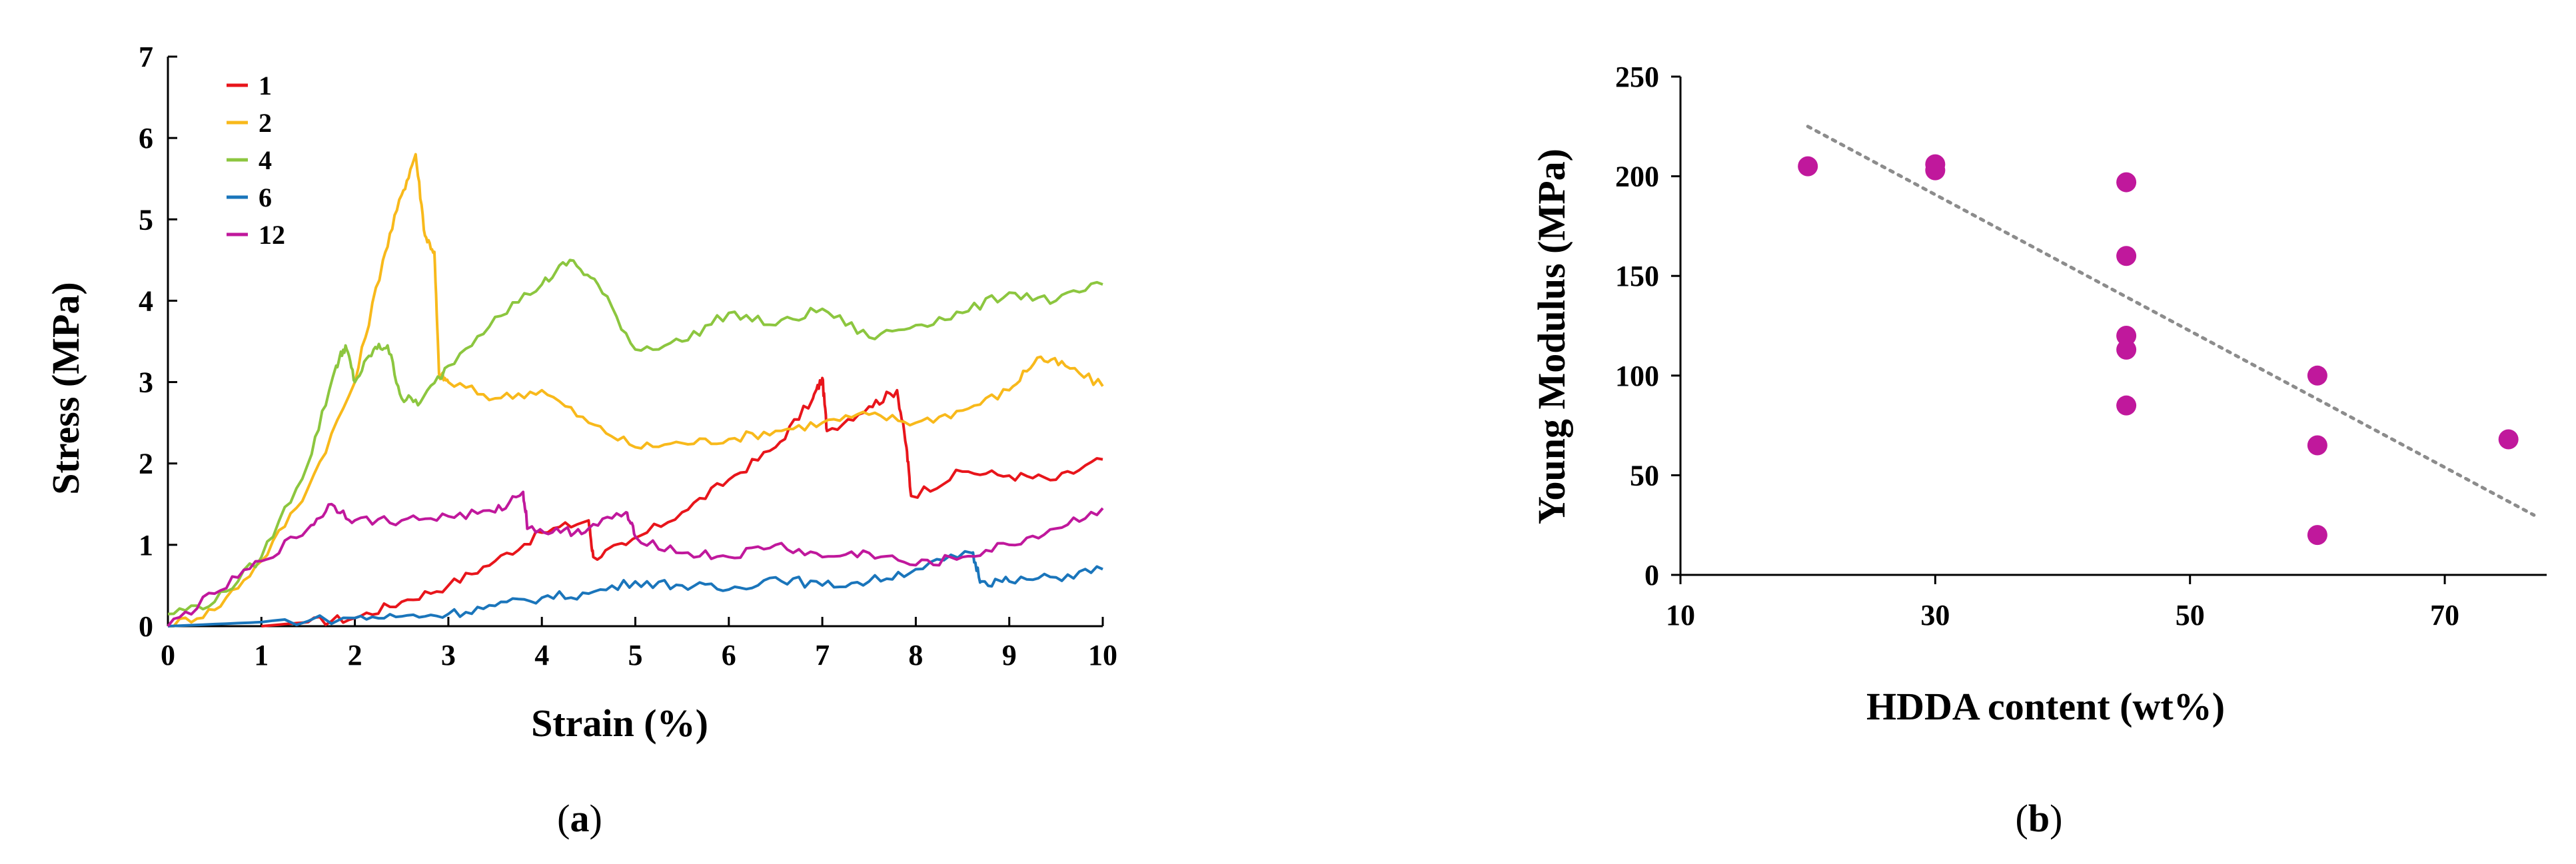 This screenshot has width=2576, height=864. What do you see at coordinates (261, 655) in the screenshot?
I see `x-tick-label-a: 1` at bounding box center [261, 655].